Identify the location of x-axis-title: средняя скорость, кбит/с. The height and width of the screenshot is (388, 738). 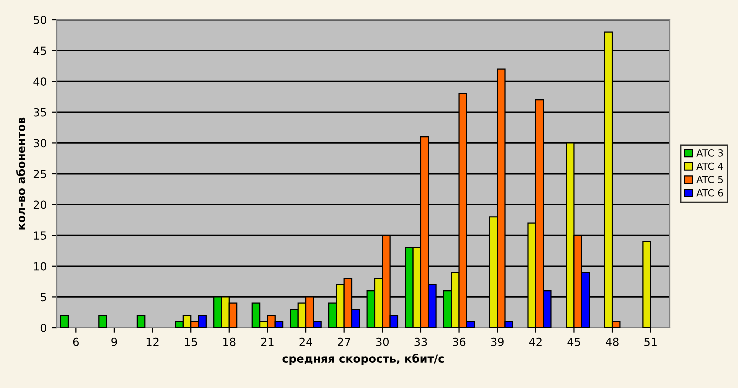
(363, 360).